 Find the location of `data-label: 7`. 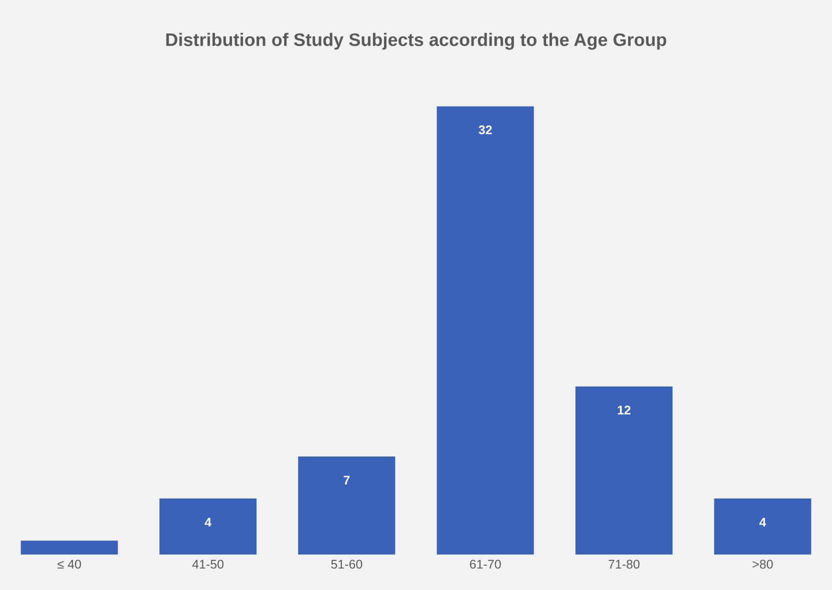

data-label: 7 is located at coordinates (347, 480).